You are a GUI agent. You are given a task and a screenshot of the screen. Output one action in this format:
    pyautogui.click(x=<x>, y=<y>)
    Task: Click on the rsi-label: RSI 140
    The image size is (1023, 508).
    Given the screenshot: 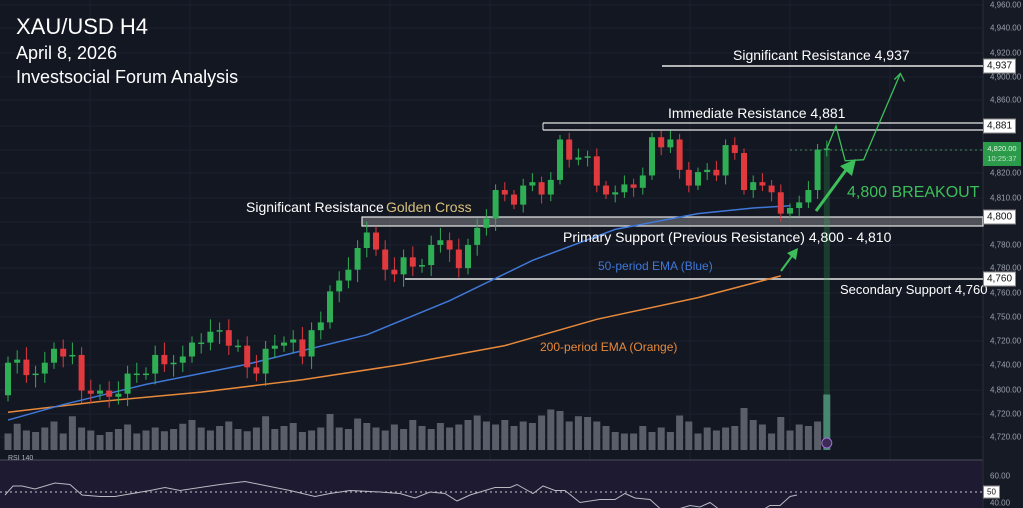 What is the action you would take?
    pyautogui.click(x=21, y=458)
    